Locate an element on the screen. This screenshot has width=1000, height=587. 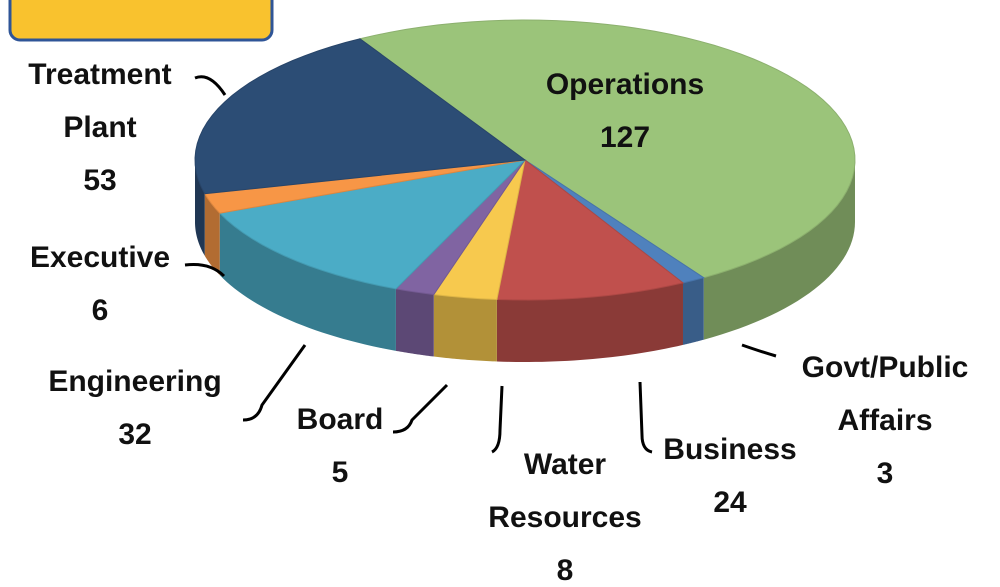
category-label: Govt/Public Affairs is located at coordinates (885, 394).